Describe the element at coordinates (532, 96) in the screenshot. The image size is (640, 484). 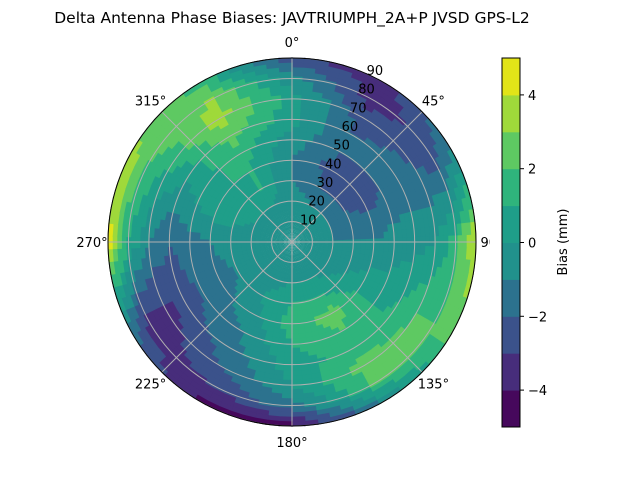
I see `colorbar-tick-label: 4` at that location.